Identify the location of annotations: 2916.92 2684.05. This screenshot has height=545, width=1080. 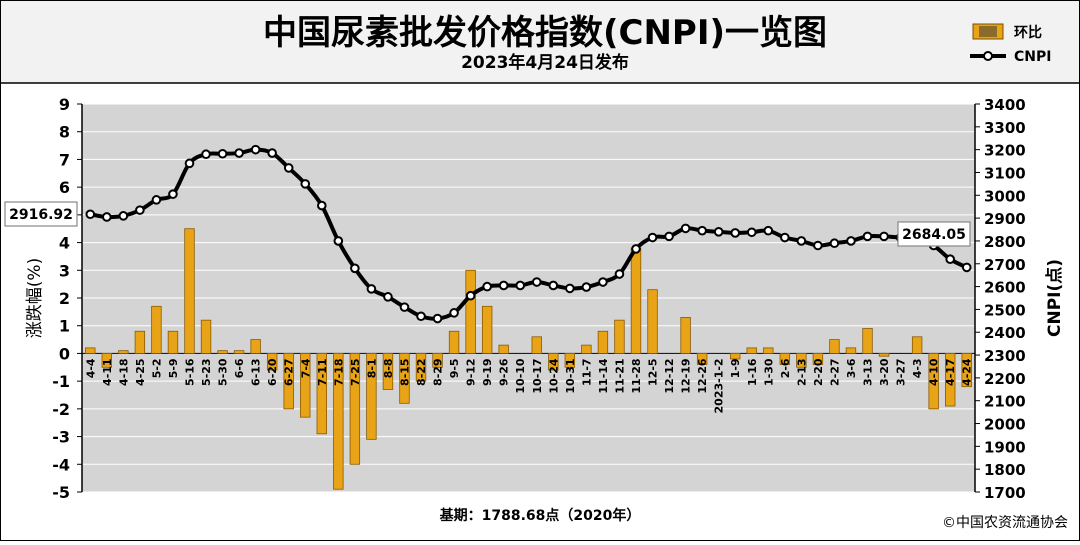
(487, 224).